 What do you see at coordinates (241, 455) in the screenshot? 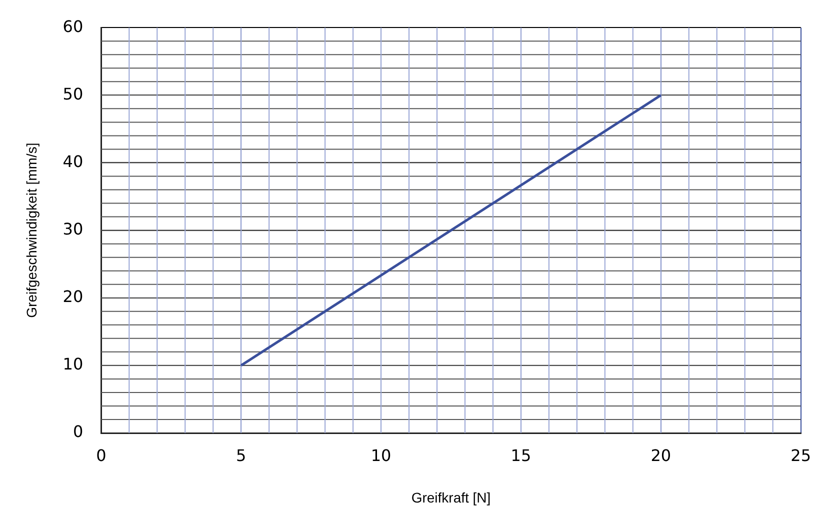
I see `x-tick-label: 5` at bounding box center [241, 455].